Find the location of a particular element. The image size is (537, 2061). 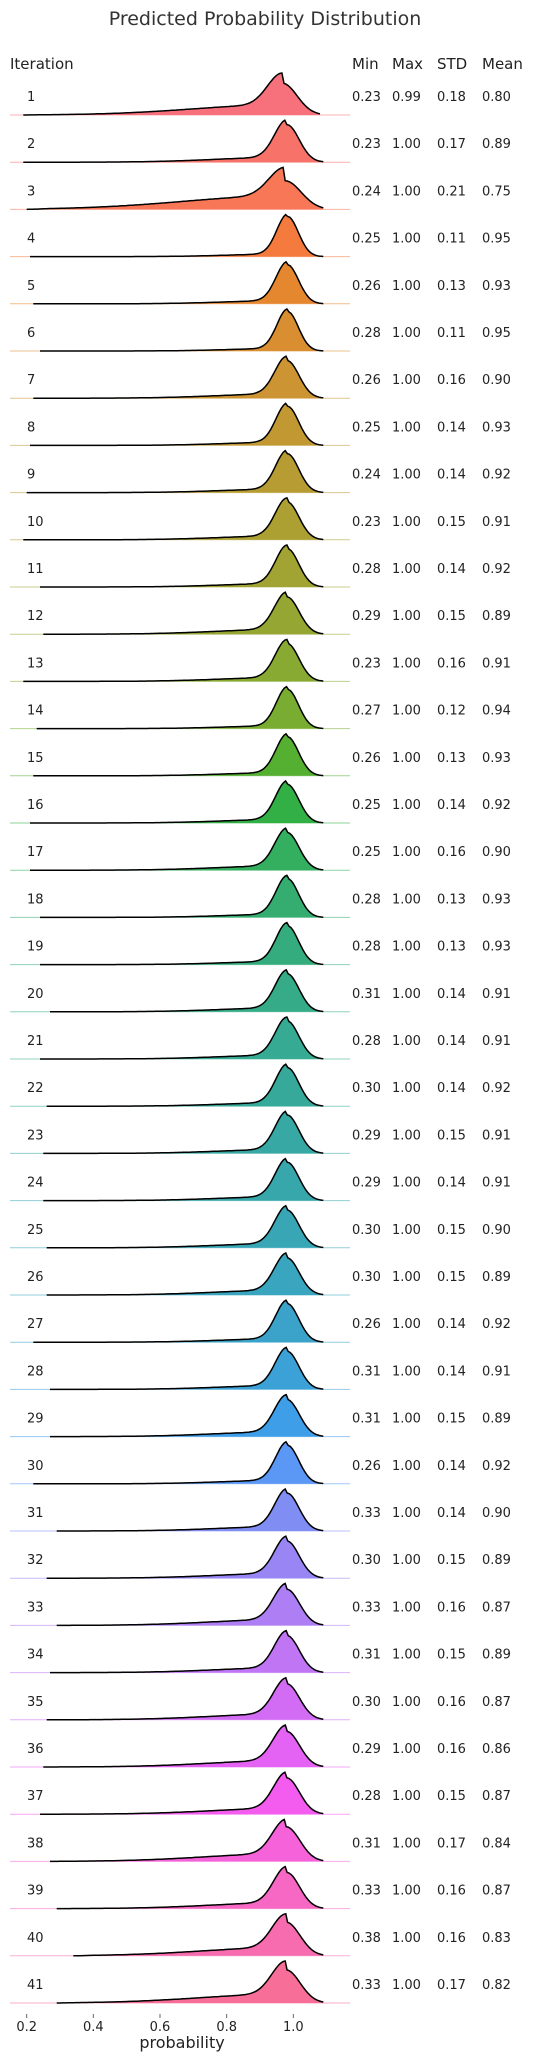

chart-title: Predicted Probability Distribution is located at coordinates (265, 19).